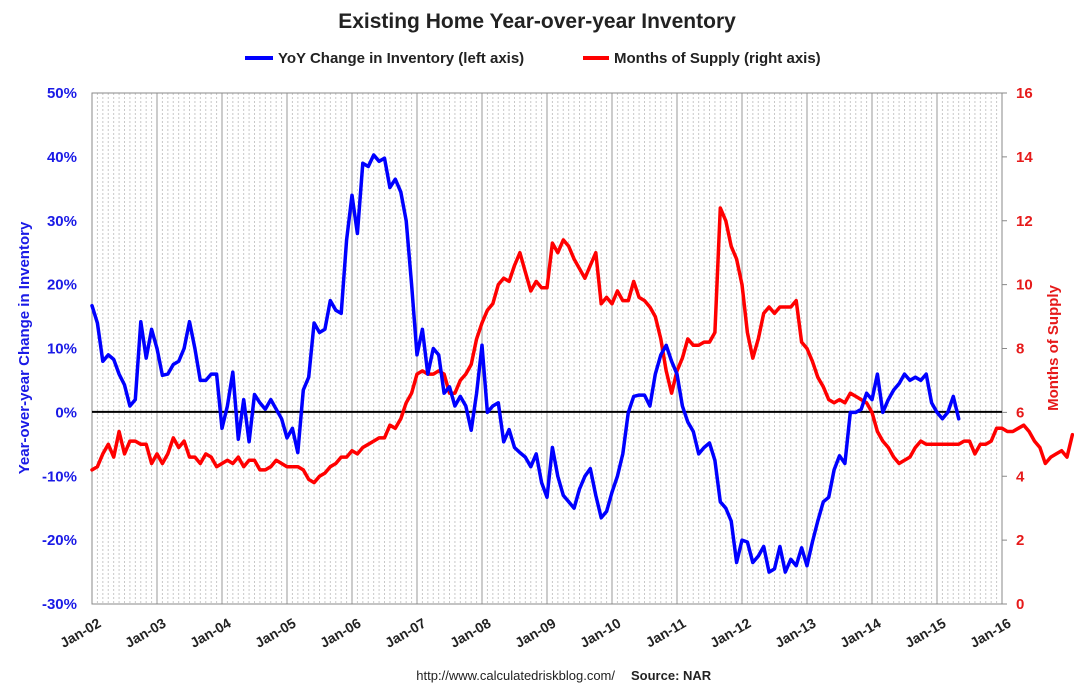 This screenshot has height=693, width=1074. I want to click on source-url: http://www.calculatedriskblog.com/, so click(515, 675).